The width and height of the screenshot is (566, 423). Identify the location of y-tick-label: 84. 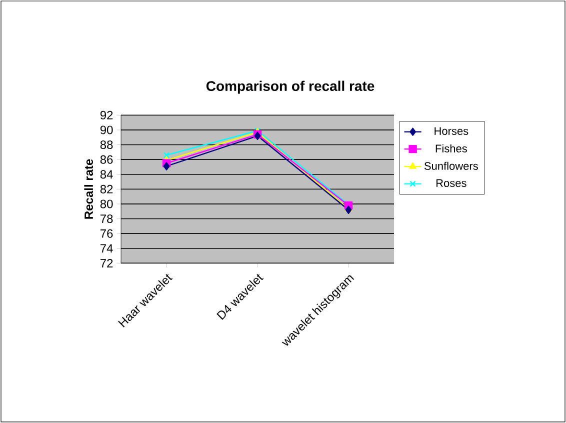
(106, 174).